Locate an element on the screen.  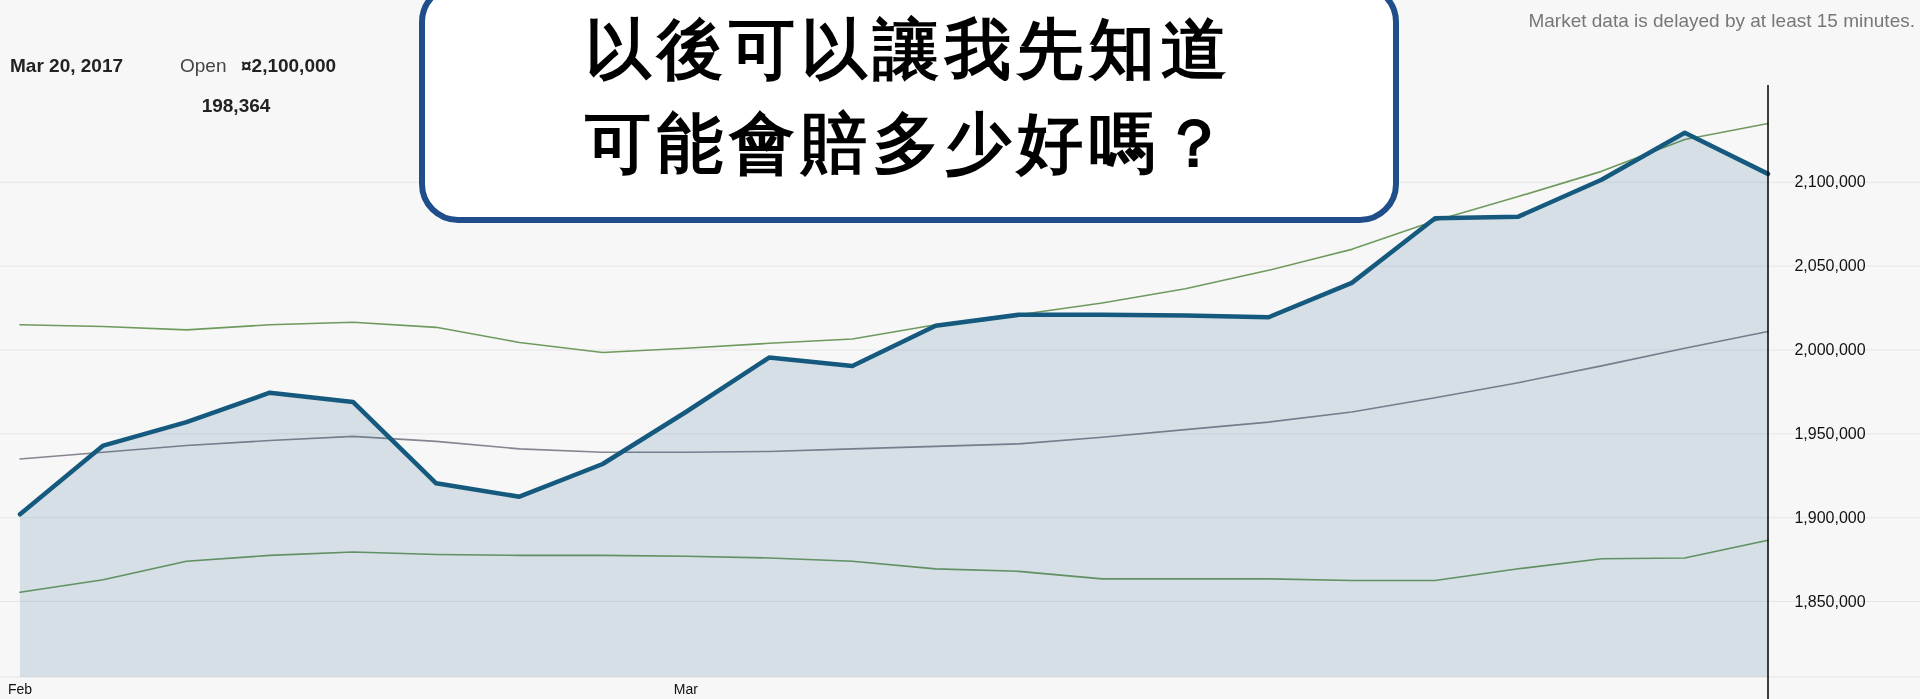
y-tick-label: 2,050,000 is located at coordinates (1830, 266).